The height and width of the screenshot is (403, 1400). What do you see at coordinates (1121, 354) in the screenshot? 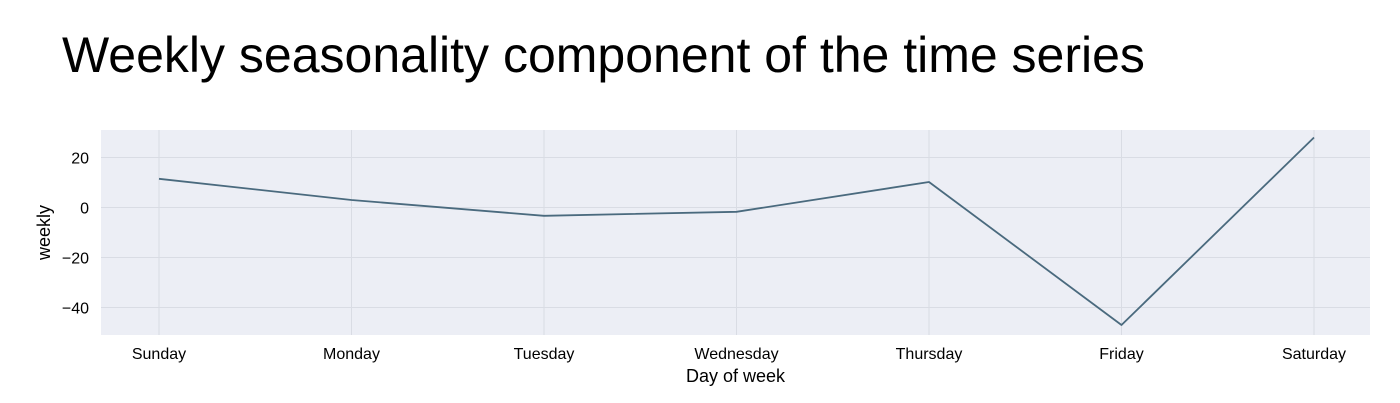
I see `x-tick-label: Friday` at bounding box center [1121, 354].